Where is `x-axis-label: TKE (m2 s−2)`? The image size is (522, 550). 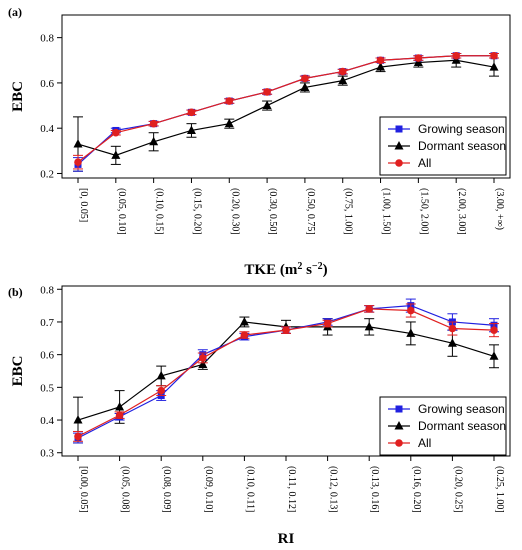 x-axis-label: TKE (m2 s−2) is located at coordinates (285, 270).